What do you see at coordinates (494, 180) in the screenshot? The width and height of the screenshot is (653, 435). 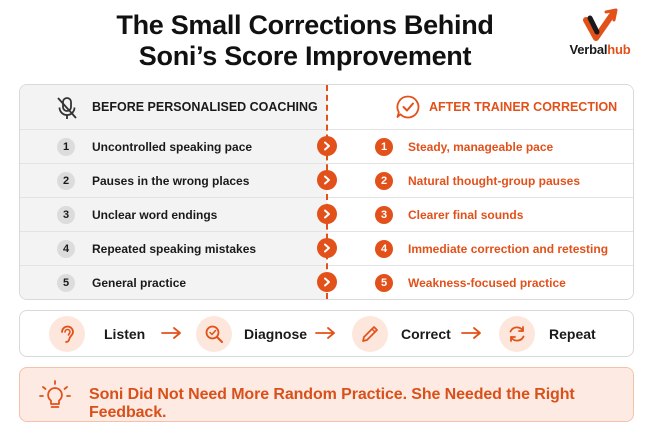 I see `after-item-text: Natural thought-group pauses` at bounding box center [494, 180].